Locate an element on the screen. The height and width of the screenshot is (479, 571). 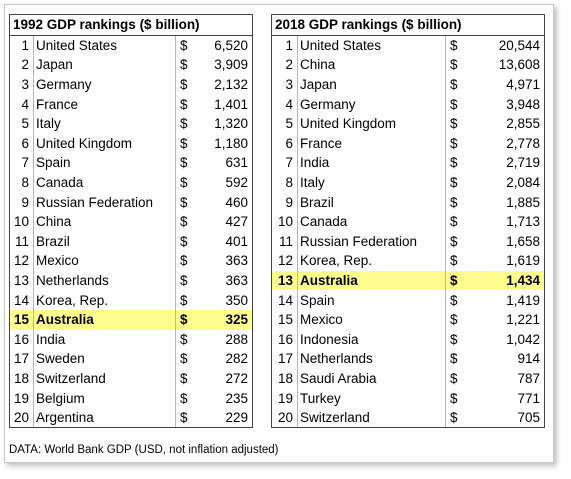
rank-cell: 19 is located at coordinates (284, 398).